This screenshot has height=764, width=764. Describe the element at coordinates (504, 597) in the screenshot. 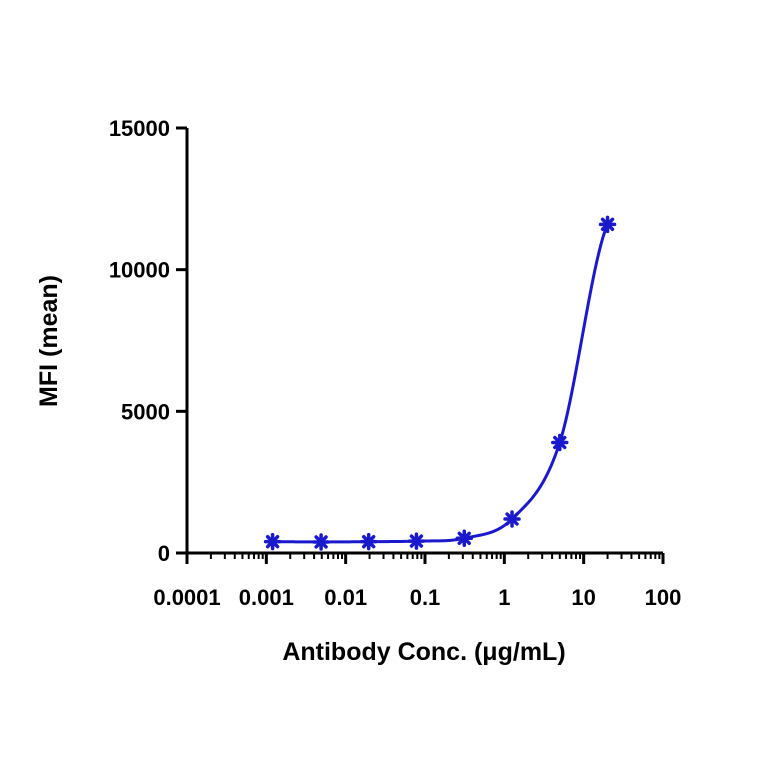

I see `x-tick-label: 1` at that location.